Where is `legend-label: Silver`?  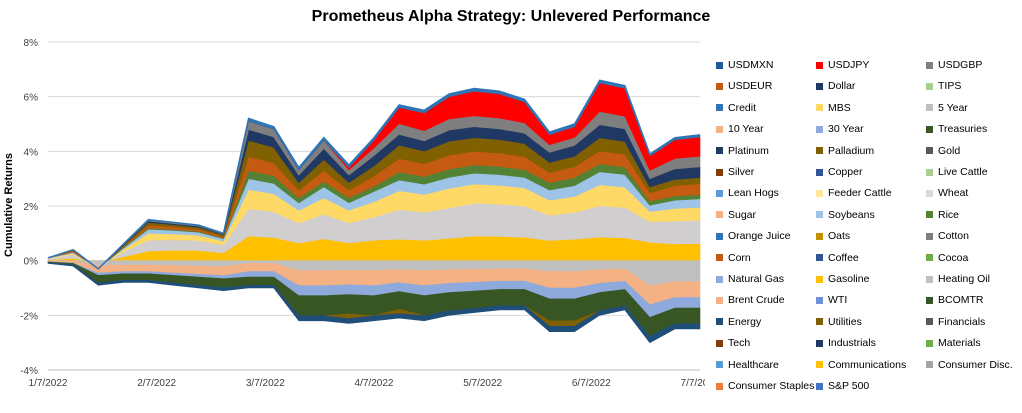
legend-label: Silver is located at coordinates (741, 172).